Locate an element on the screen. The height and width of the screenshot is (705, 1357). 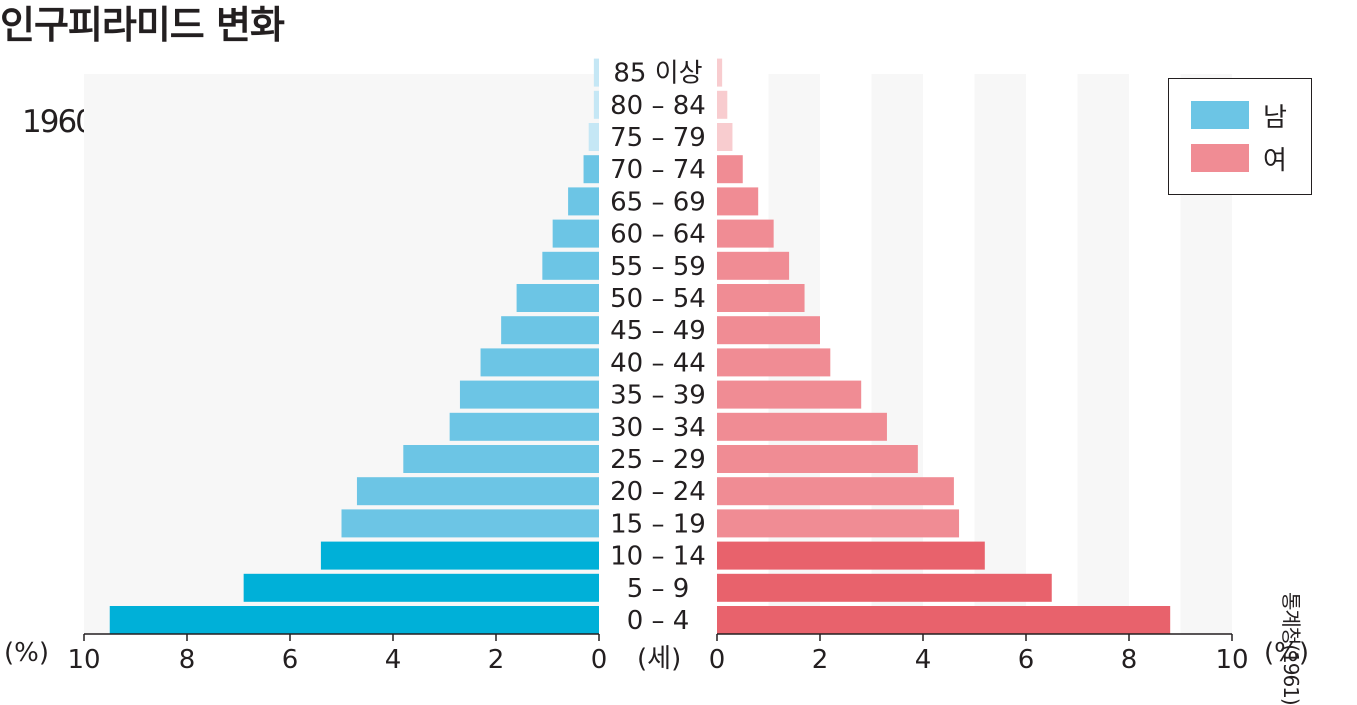
age-label-0-4: 0 – 4 is located at coordinates (658, 621).